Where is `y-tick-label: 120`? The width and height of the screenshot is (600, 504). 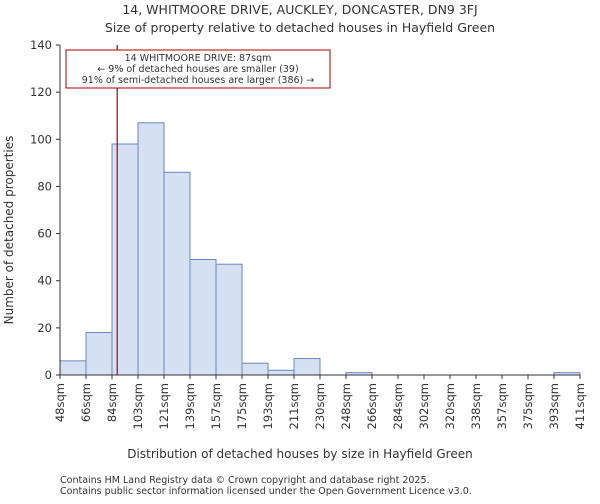
y-tick-label: 120 is located at coordinates (41, 92).